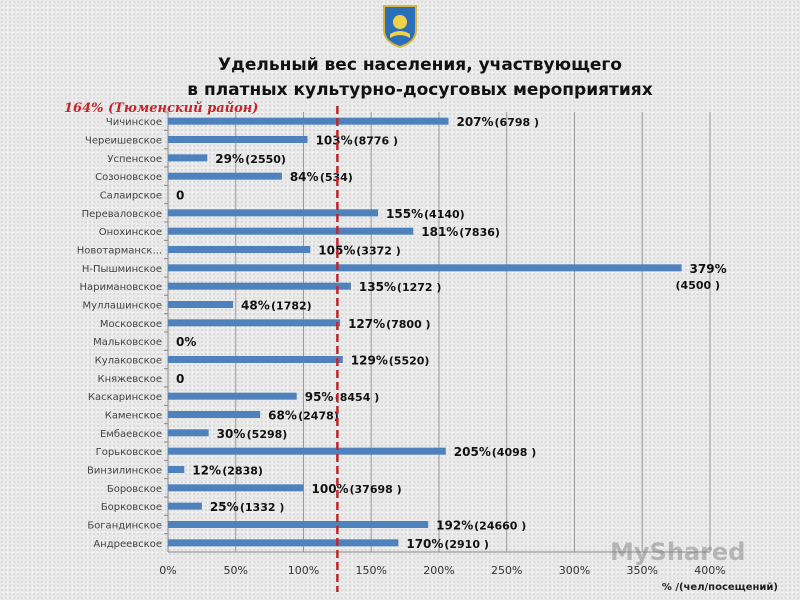 This screenshot has height=600, width=800. Describe the element at coordinates (466, 544) in the screenshot. I see `count-label: (2910 )` at that location.